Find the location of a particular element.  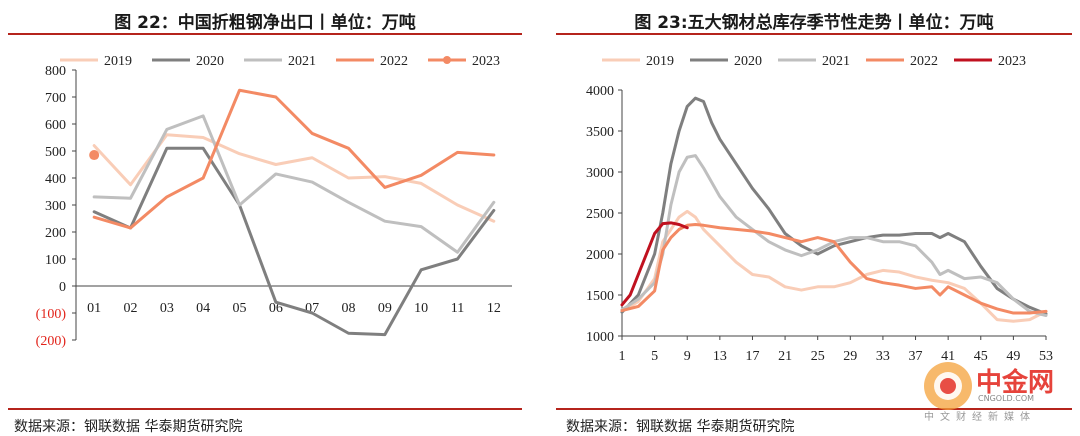

right-title-rule is located at coordinates (814, 34).